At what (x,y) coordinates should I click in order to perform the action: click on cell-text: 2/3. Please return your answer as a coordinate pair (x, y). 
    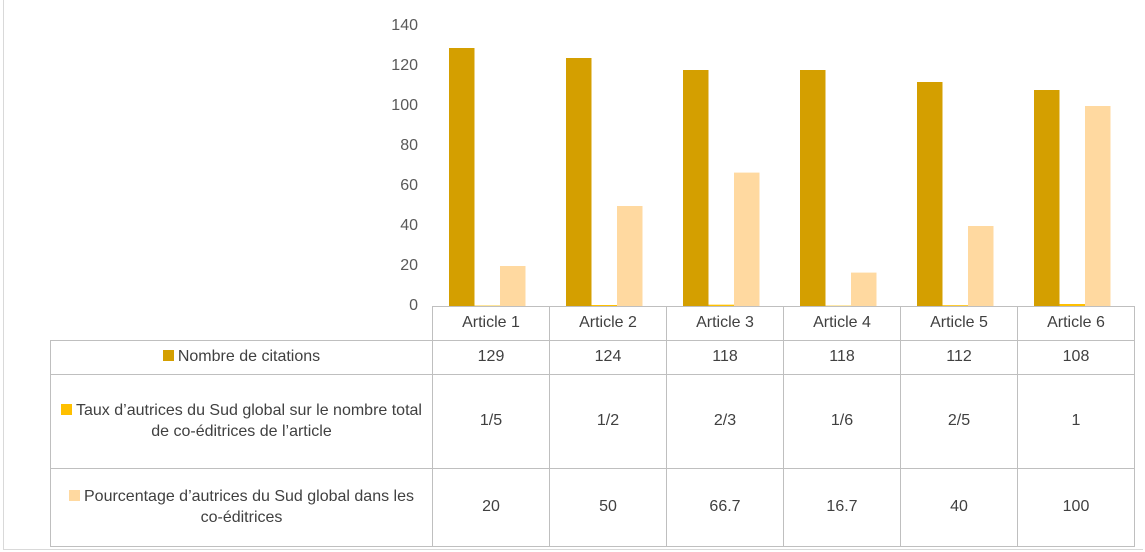
    Looking at the image, I should click on (725, 421).